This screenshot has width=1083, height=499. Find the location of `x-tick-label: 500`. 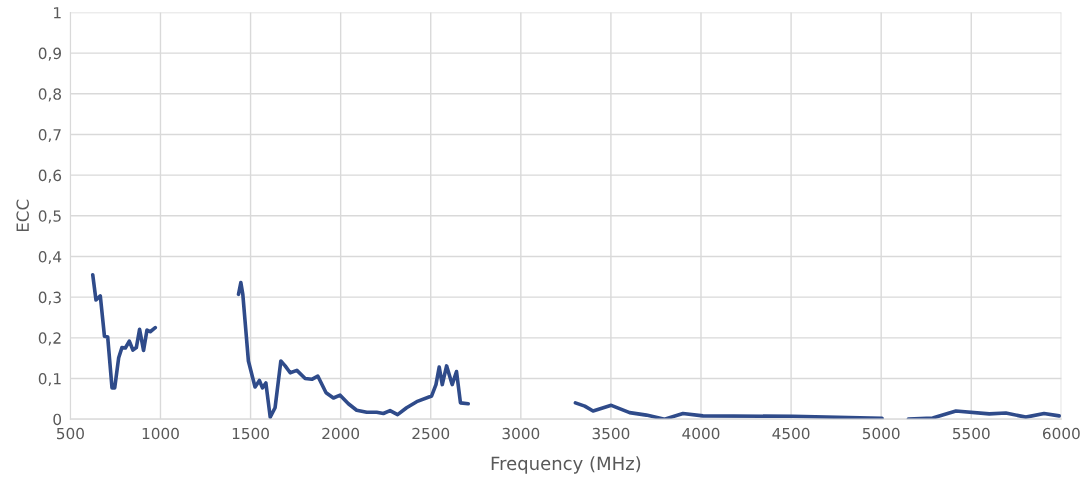

x-tick-label: 500 is located at coordinates (70, 433).